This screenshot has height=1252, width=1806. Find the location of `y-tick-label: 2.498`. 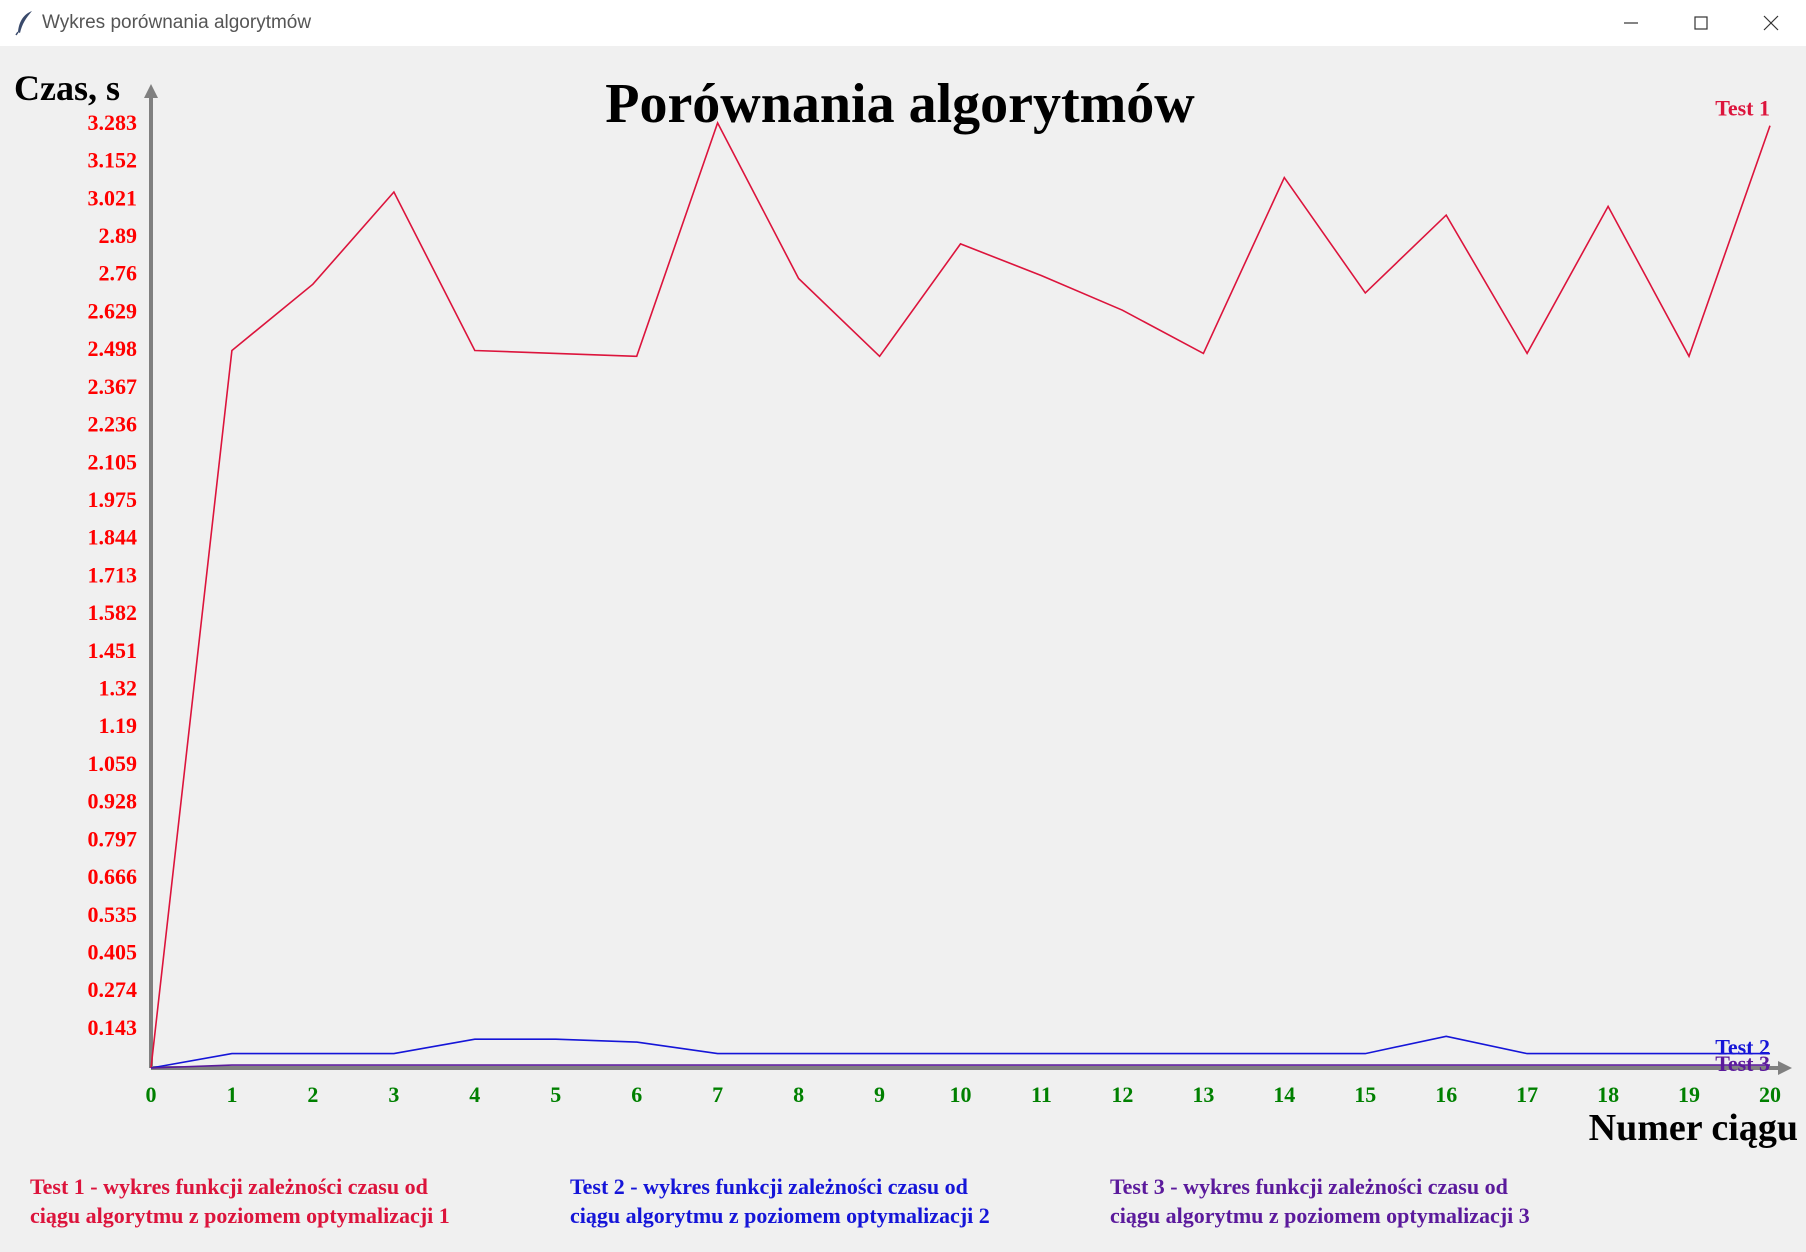

y-tick-label: 2.498 is located at coordinates (113, 348).